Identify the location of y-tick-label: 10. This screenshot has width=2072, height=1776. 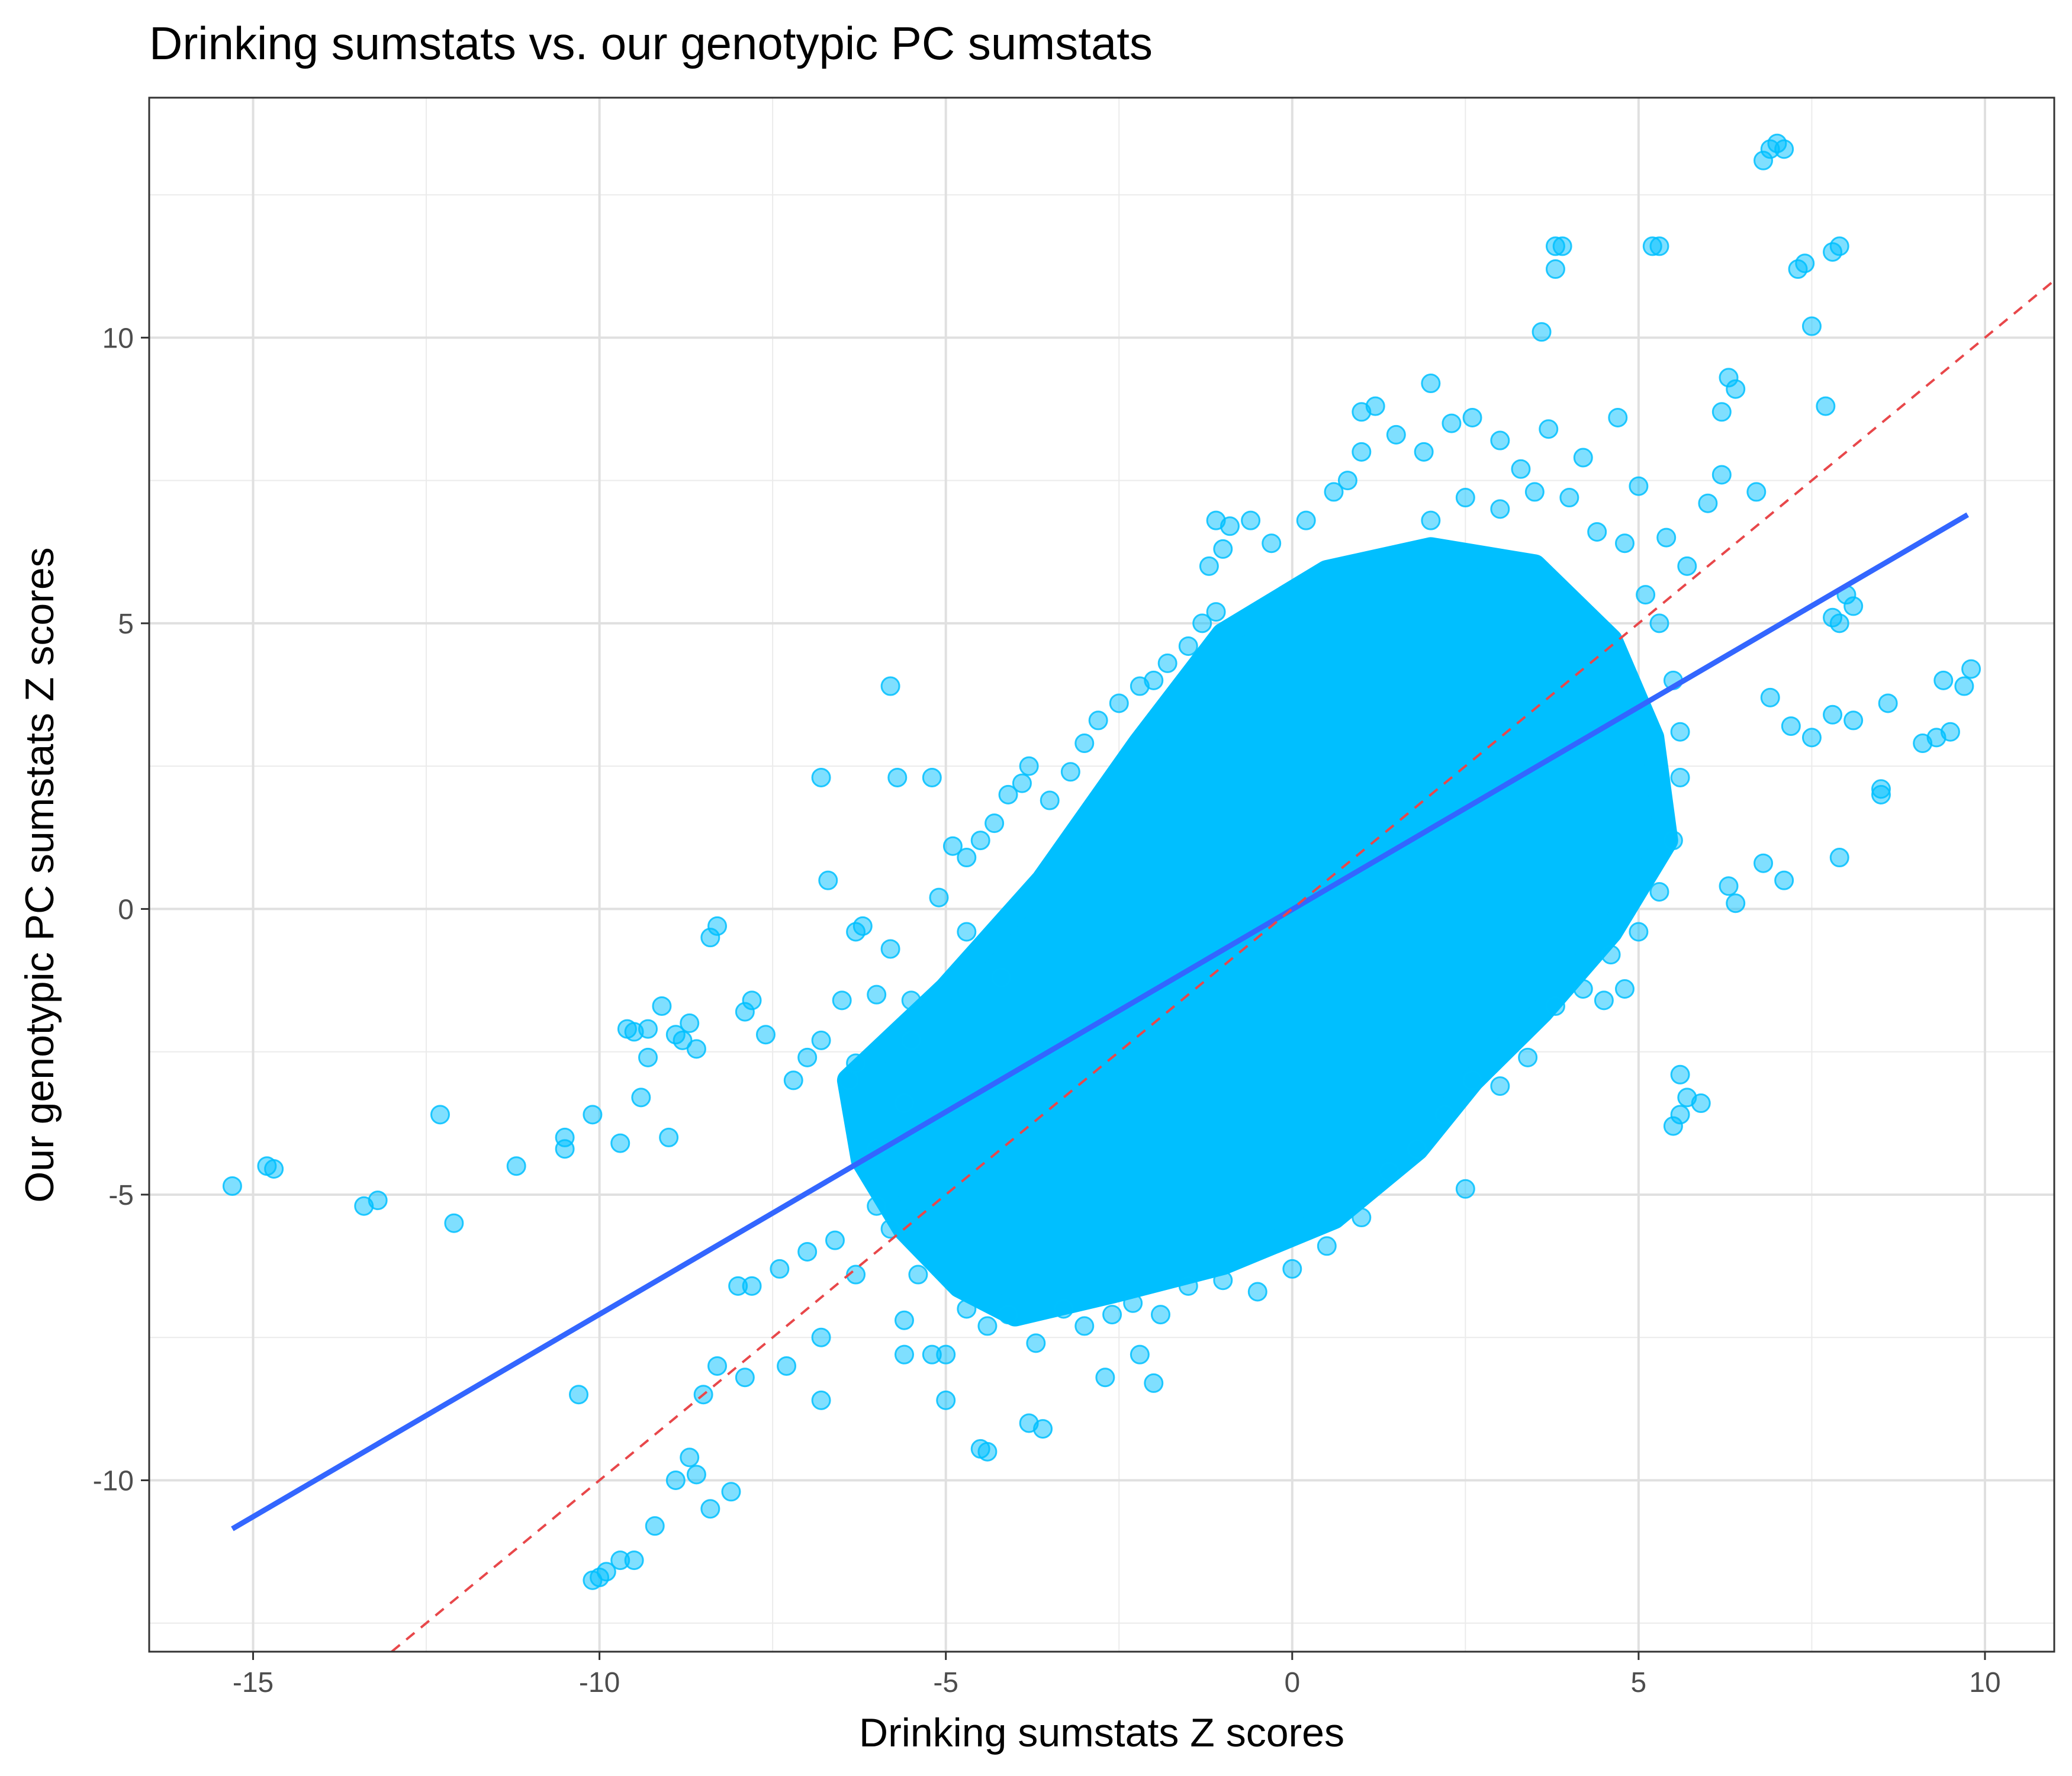
(118, 338).